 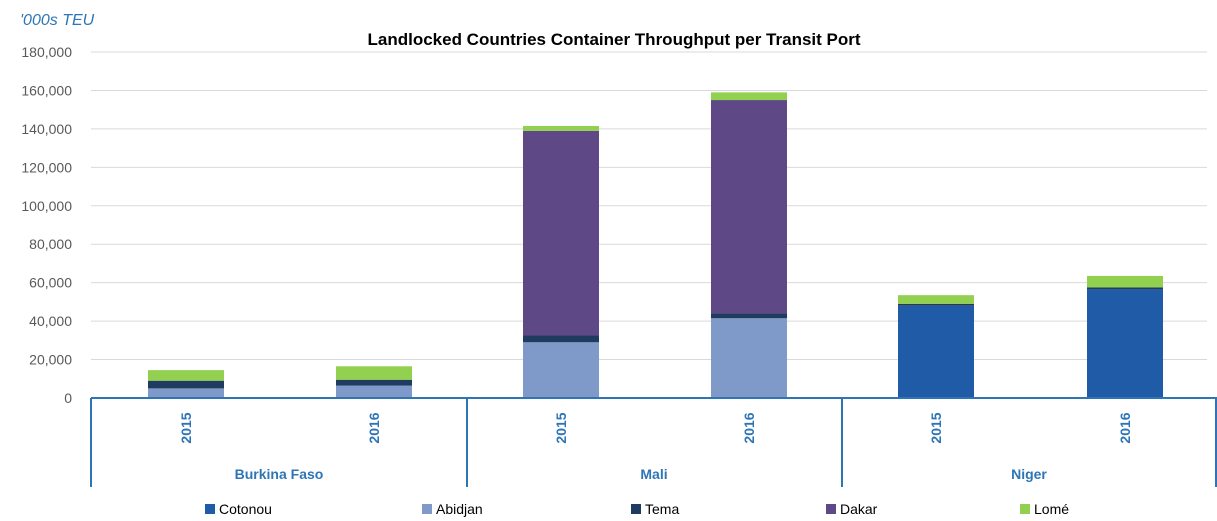 What do you see at coordinates (68, 398) in the screenshot?
I see `y-tick-label: 0` at bounding box center [68, 398].